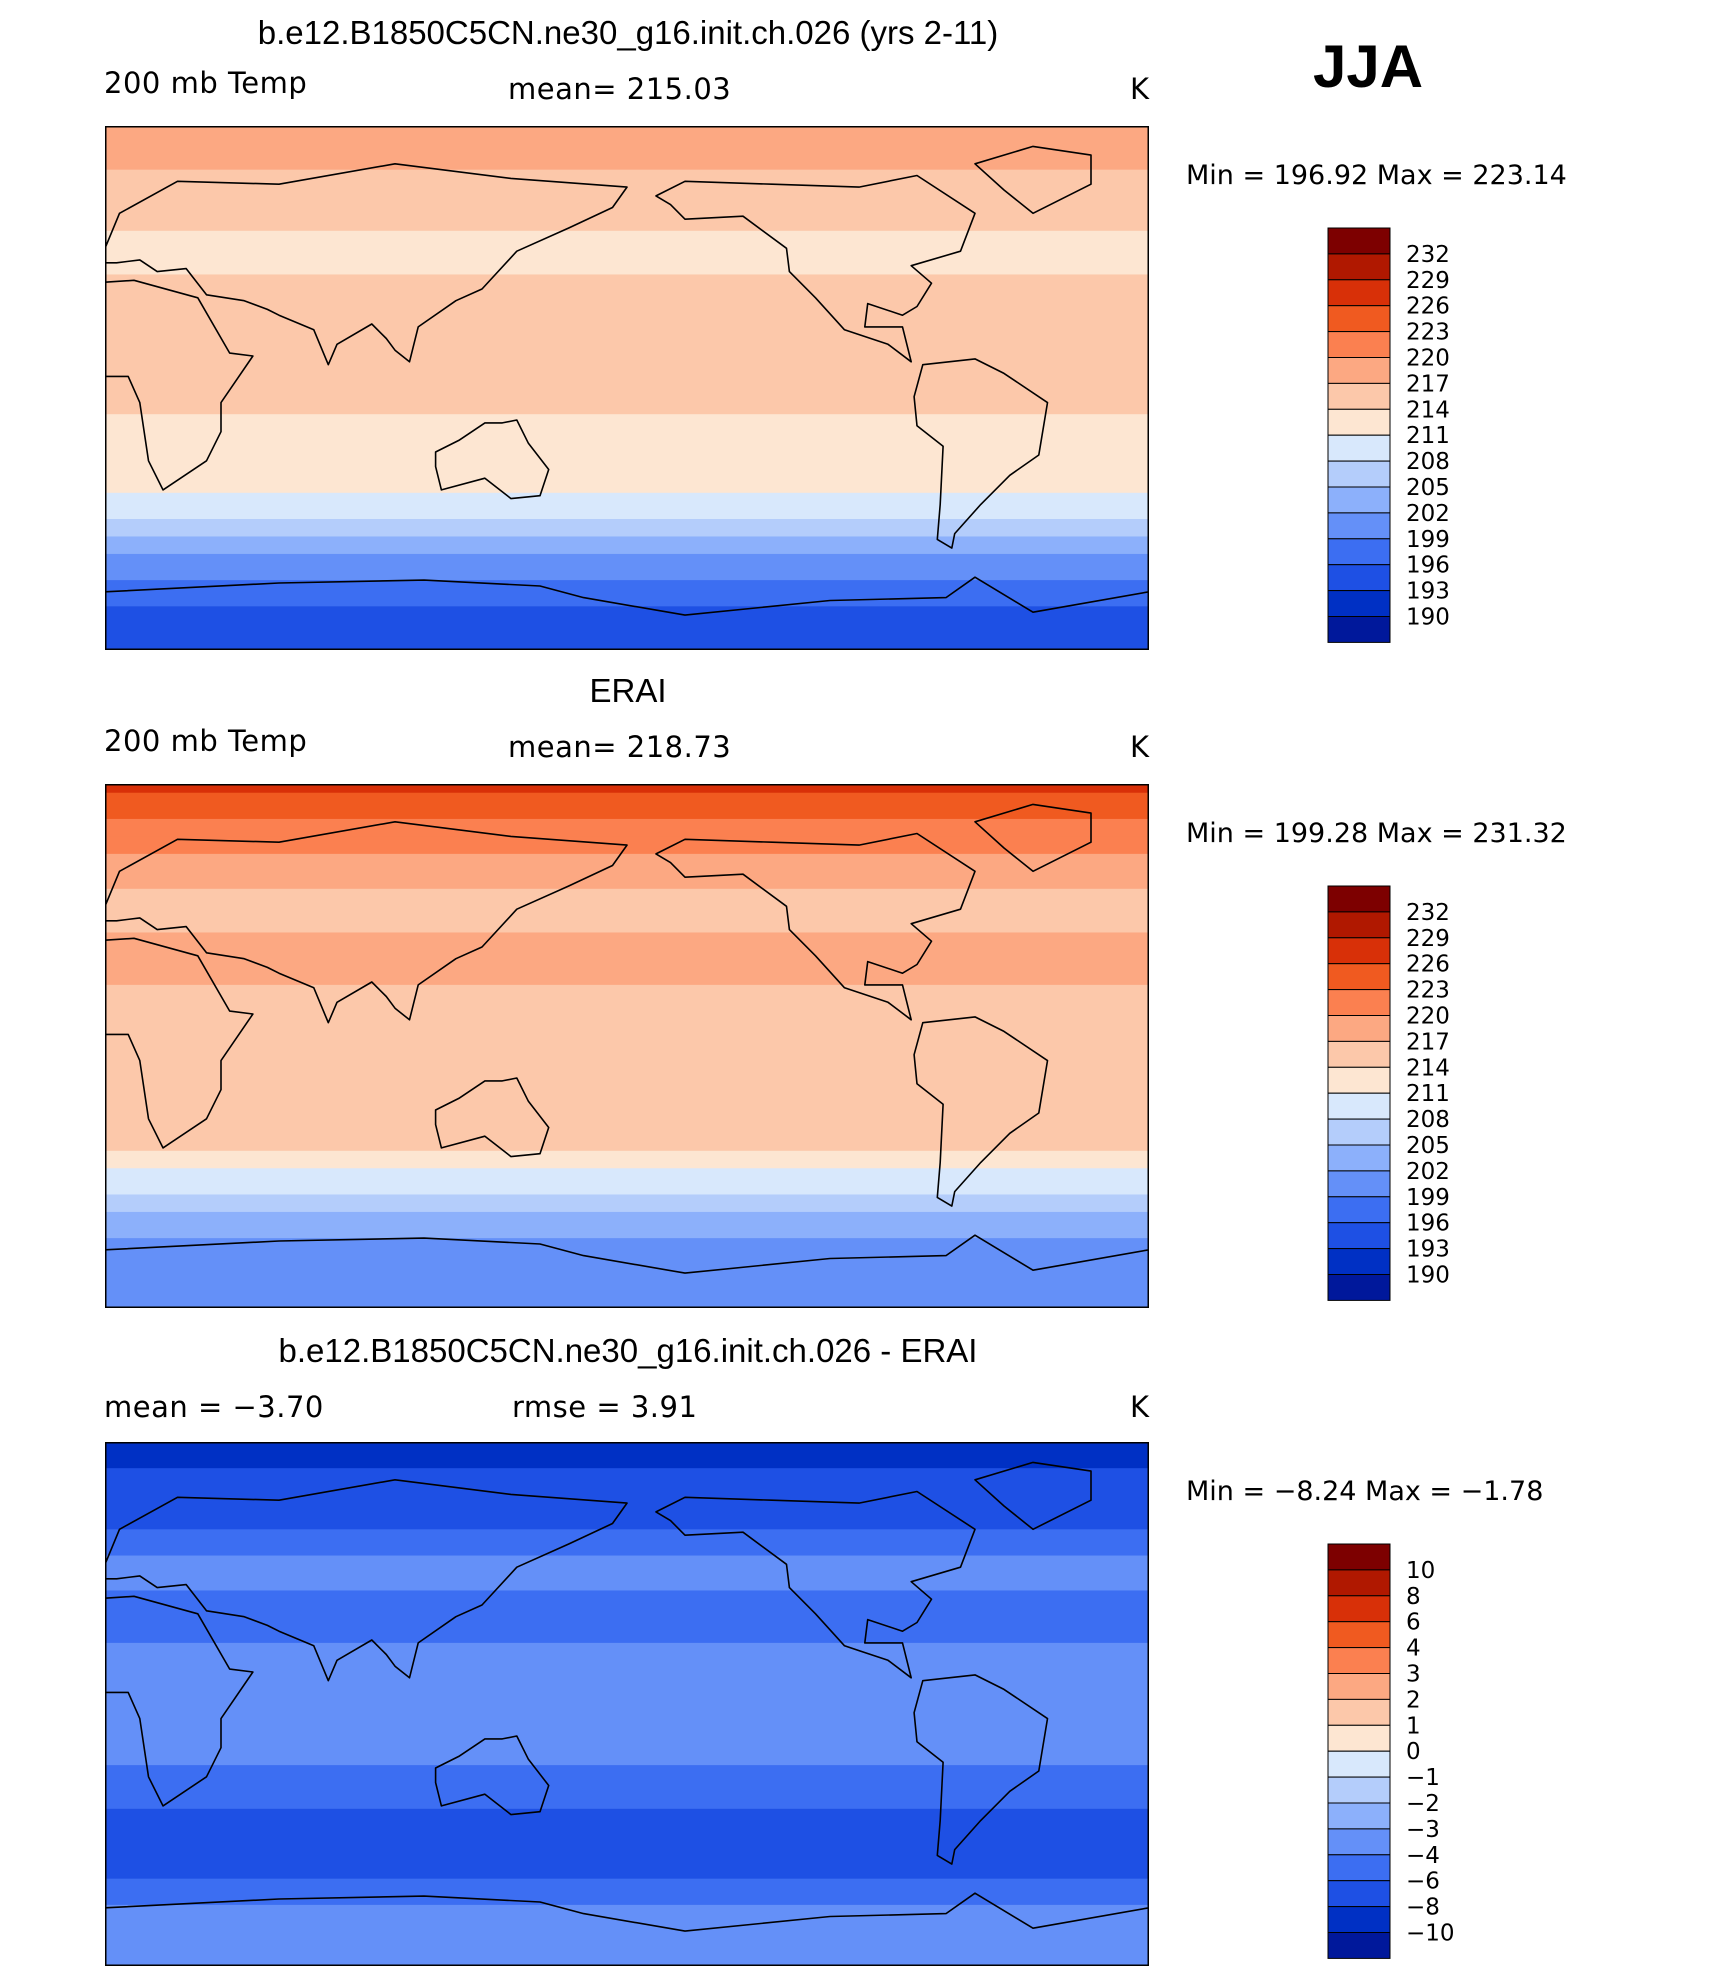  I want to click on panel-2-minmax: Min = 199.28 Max = 231.32, so click(1376, 833).